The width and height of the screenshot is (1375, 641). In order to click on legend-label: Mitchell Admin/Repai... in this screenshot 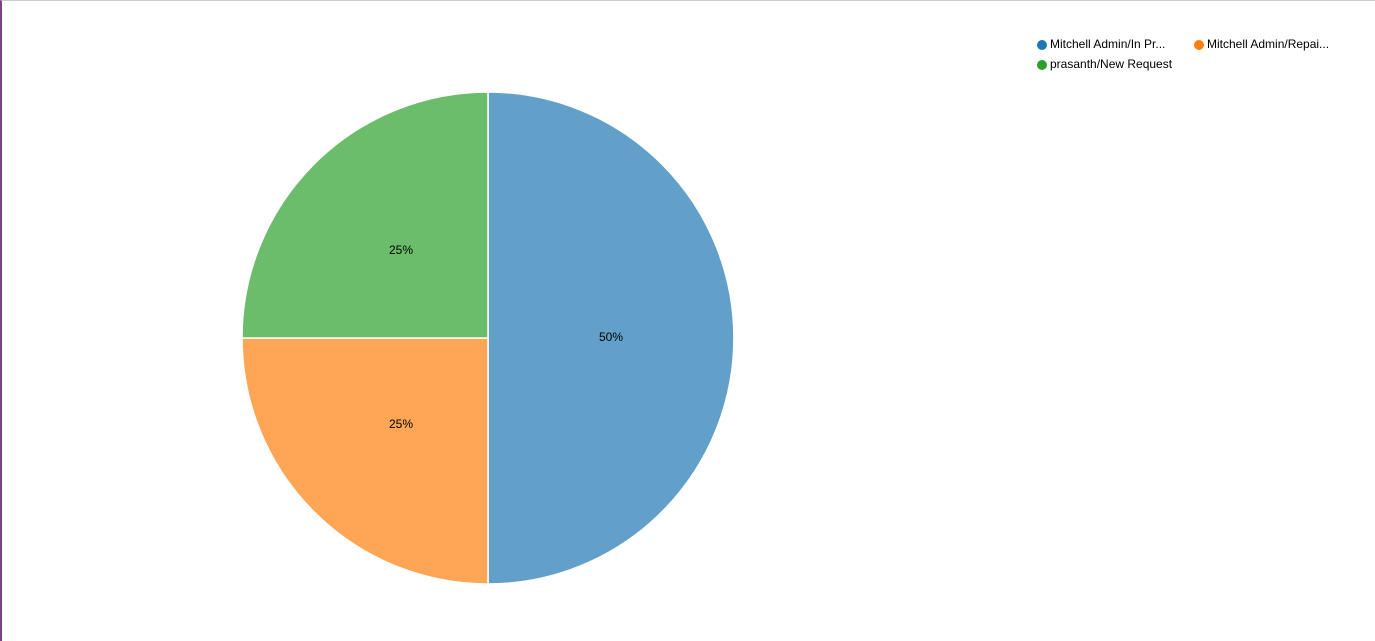, I will do `click(1268, 44)`.